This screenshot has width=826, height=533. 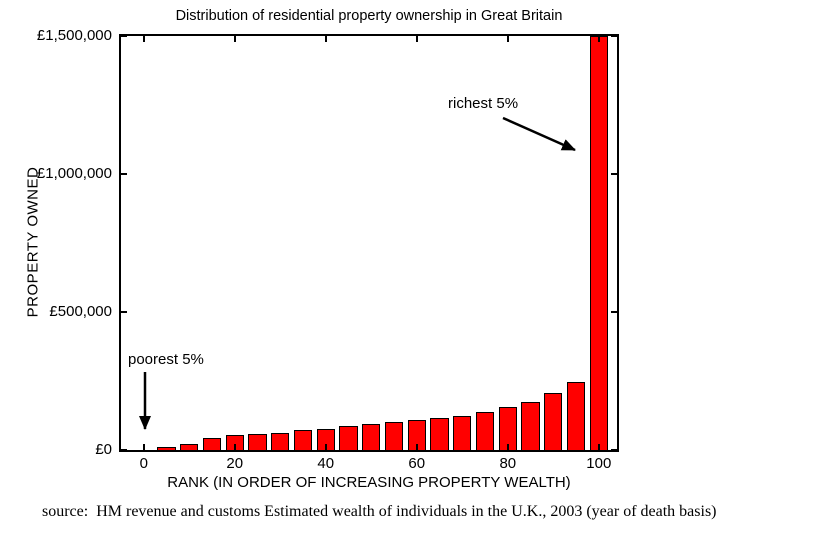 What do you see at coordinates (80, 311) in the screenshot?
I see `y-tick-label: £500,000` at bounding box center [80, 311].